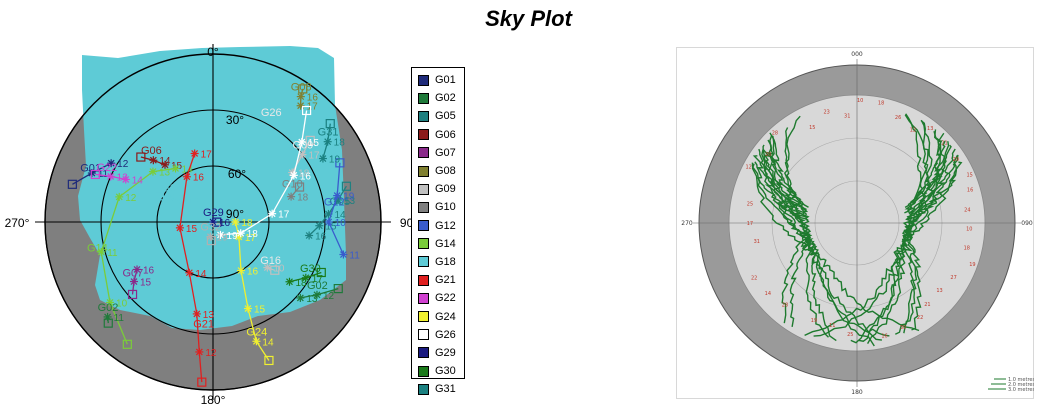  I want to click on legend-item: G18, so click(441, 262).